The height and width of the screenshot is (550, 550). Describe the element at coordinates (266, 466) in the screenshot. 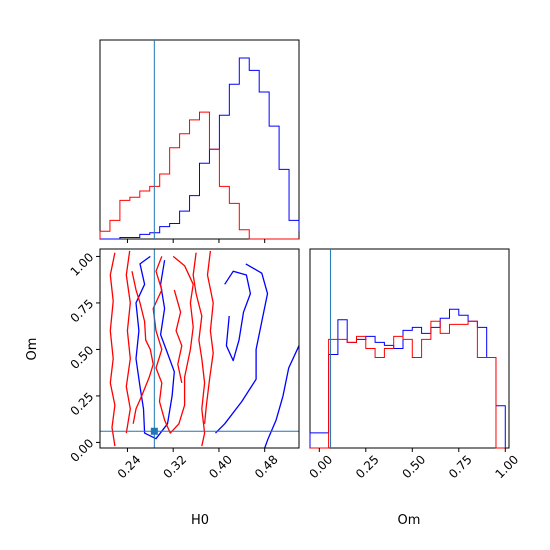

I see `contour-x-tick-label-3: 0.48` at that location.